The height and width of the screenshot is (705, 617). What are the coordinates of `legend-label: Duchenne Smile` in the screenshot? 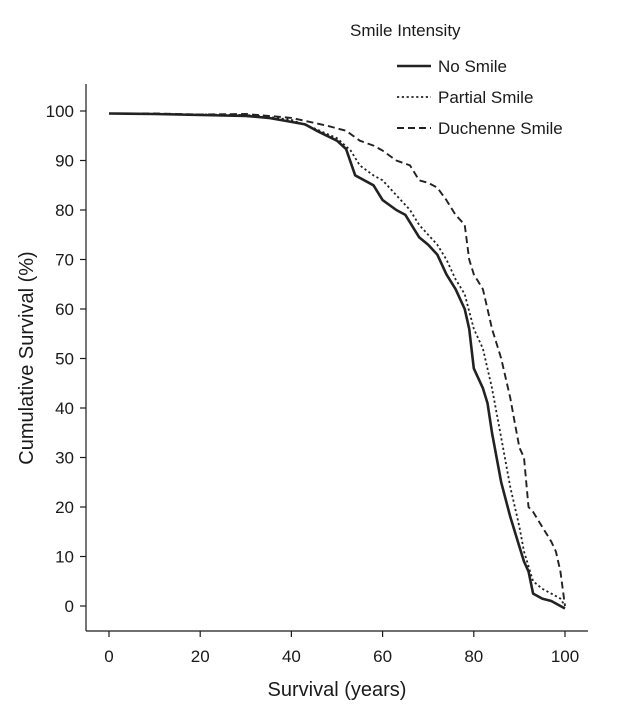 It's located at (500, 128).